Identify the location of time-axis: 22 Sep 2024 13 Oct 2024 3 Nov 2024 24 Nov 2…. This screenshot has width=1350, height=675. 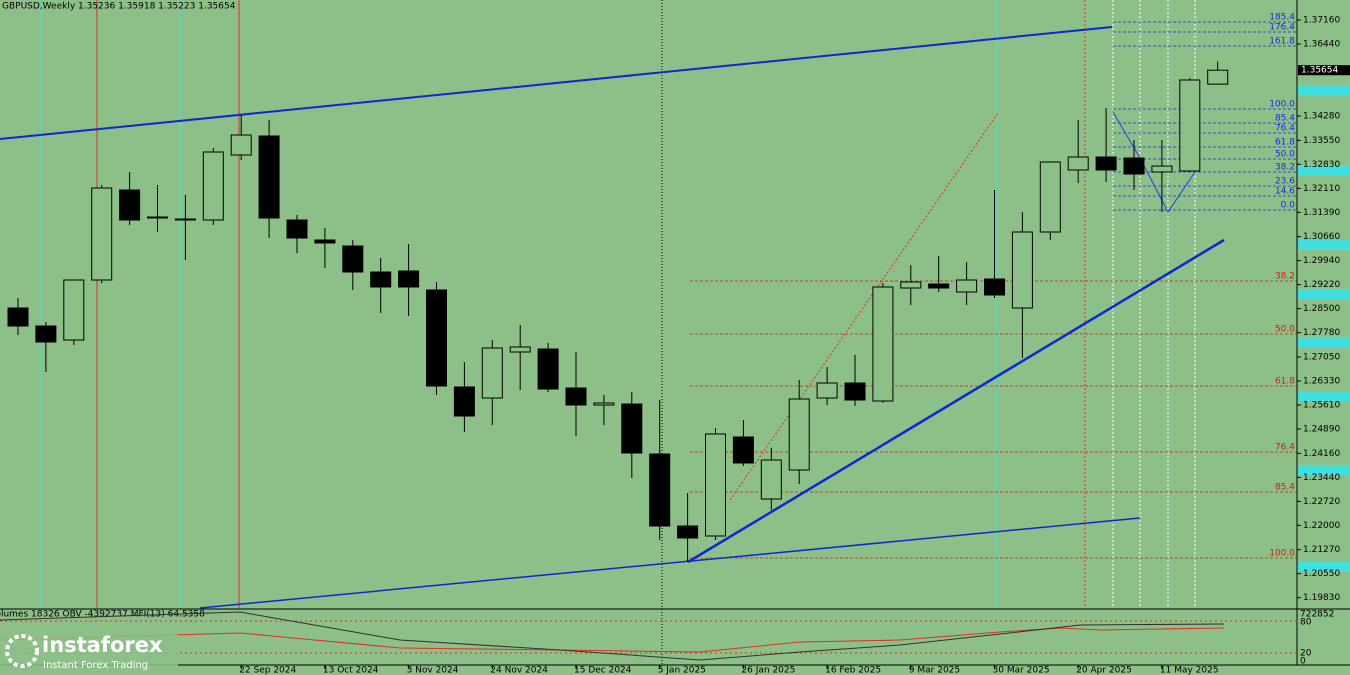
(729, 670).